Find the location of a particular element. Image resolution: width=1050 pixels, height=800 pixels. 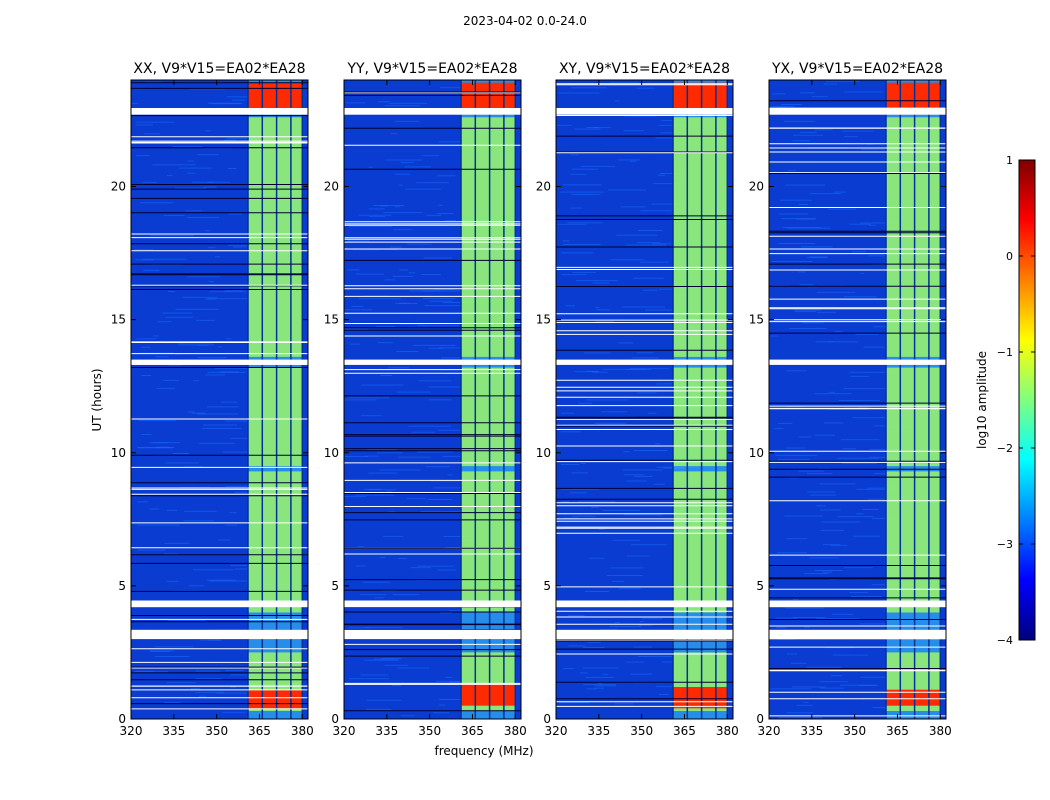

x-tick-label: 365 is located at coordinates (897, 731).